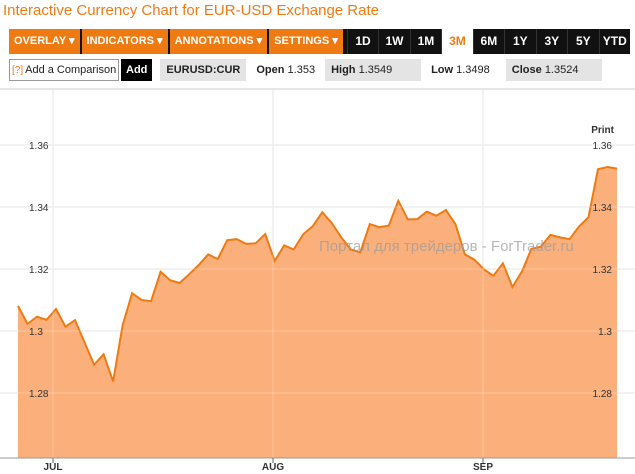 The height and width of the screenshot is (474, 635). What do you see at coordinates (301, 70) in the screenshot?
I see `open-value: 1.353` at bounding box center [301, 70].